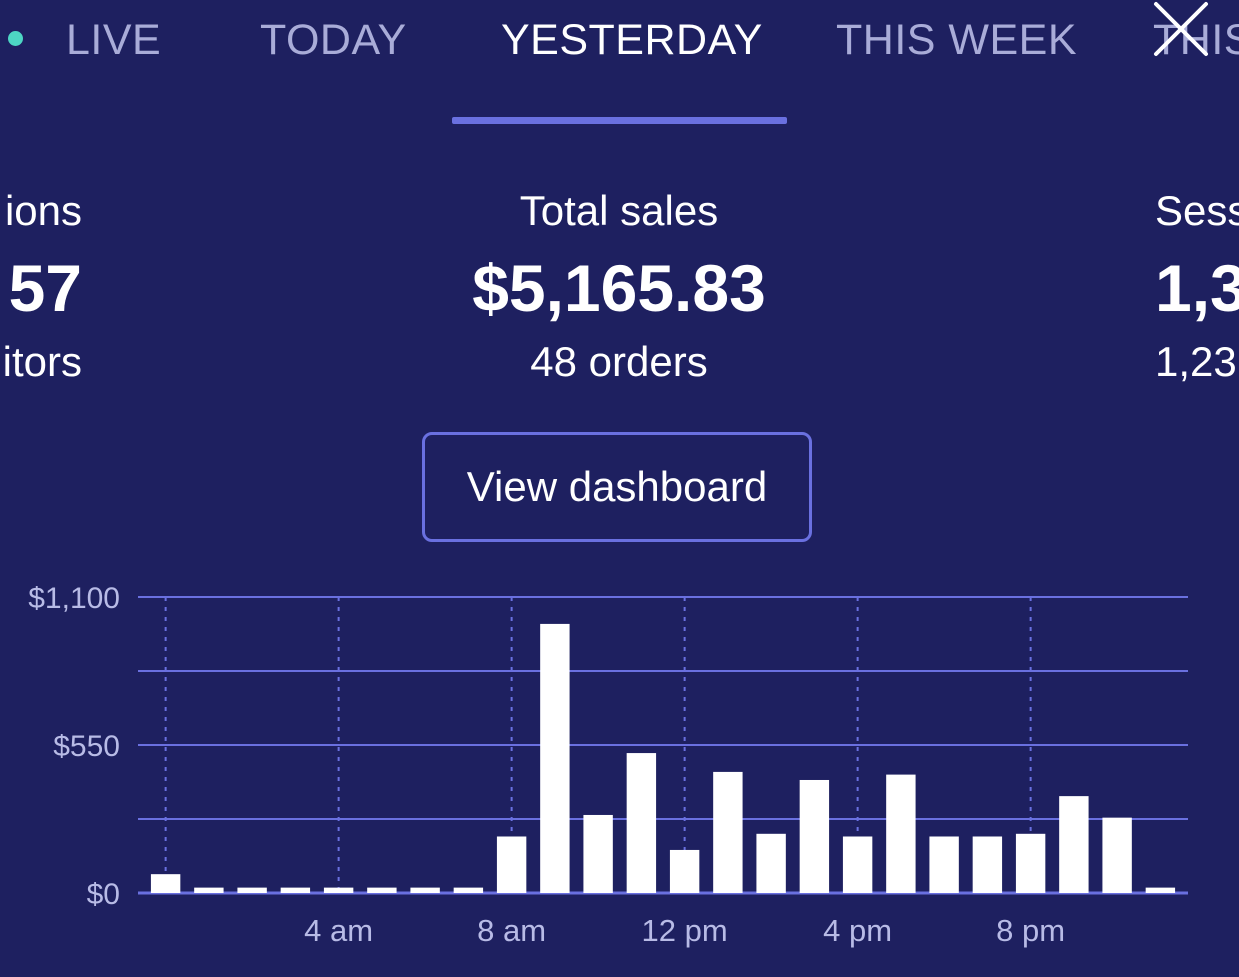 Image resolution: width=1239 pixels, height=977 pixels. I want to click on time-range-tabs: LIVE TODAY YESTERDAY THIS WEEK THIS, so click(619, 62).